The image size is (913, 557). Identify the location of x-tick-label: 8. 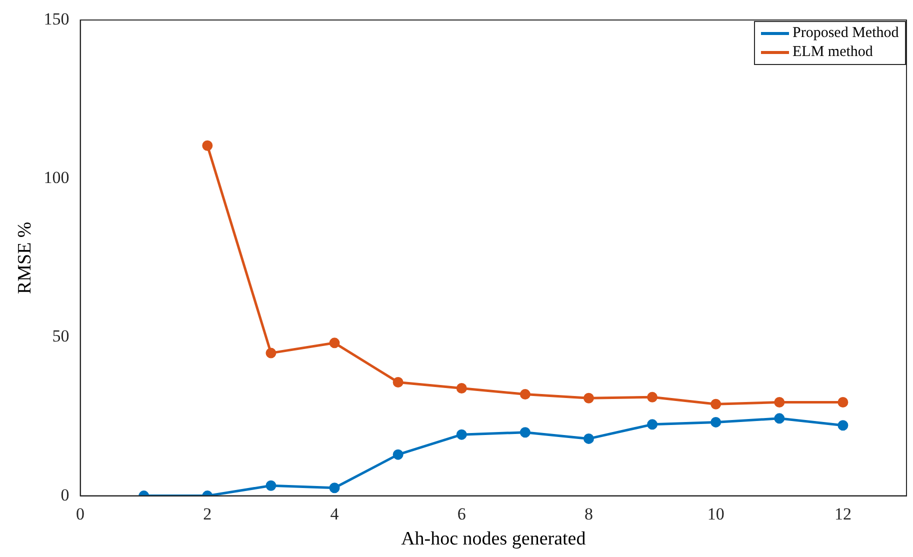
(588, 514).